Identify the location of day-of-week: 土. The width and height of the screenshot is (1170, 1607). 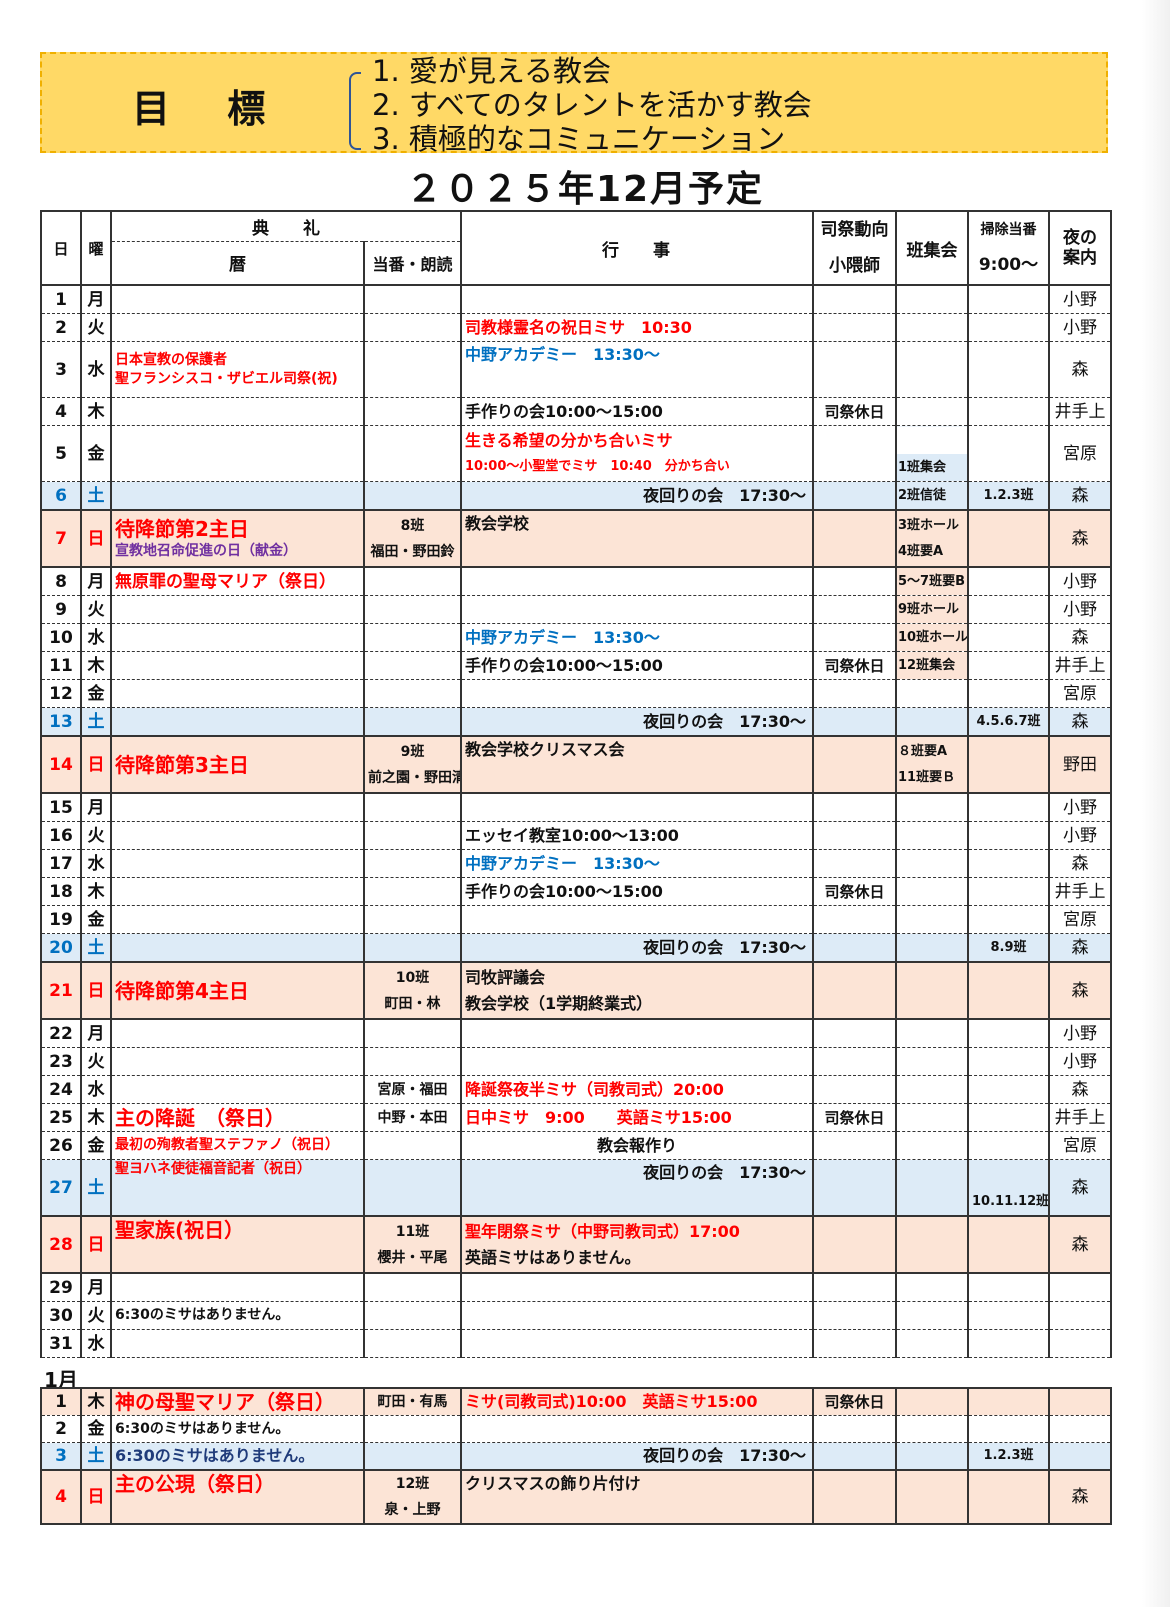
(96, 1456).